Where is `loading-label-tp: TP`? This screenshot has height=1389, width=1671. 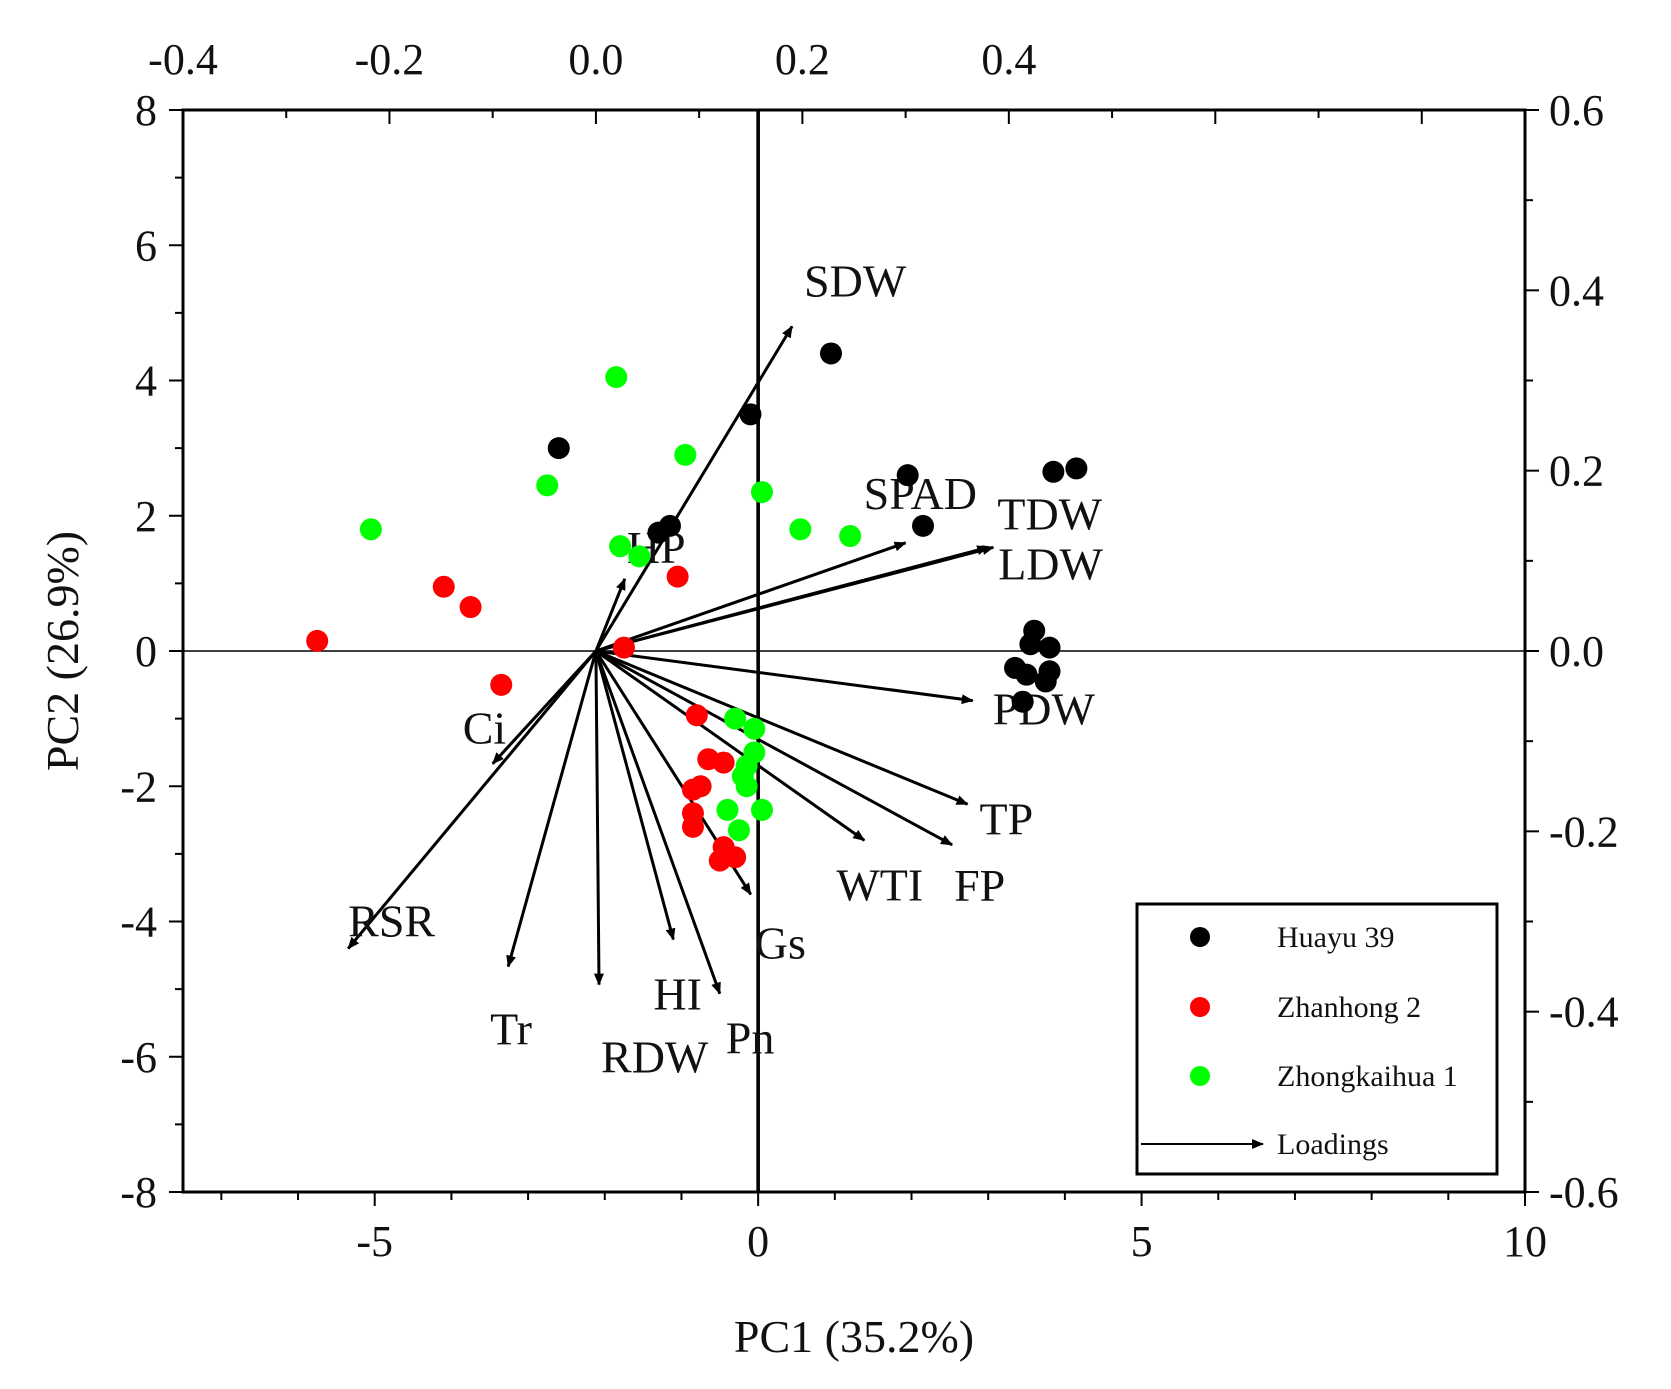
loading-label-tp: TP is located at coordinates (1007, 818).